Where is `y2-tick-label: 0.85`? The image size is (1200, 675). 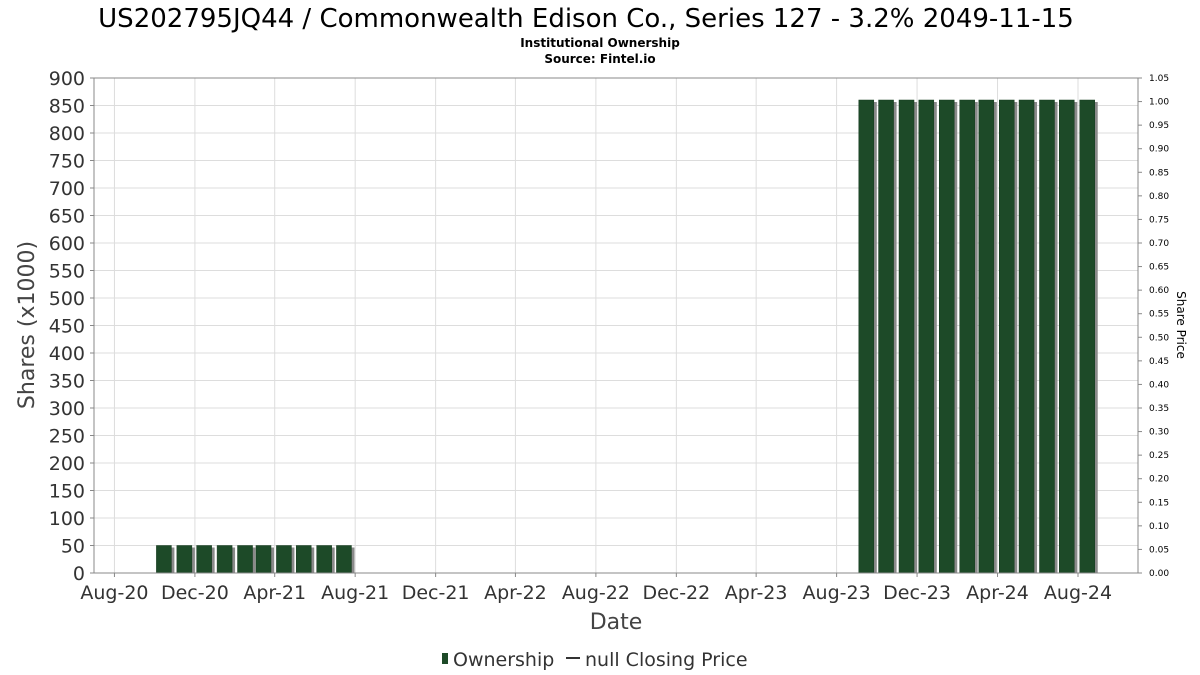
y2-tick-label: 0.85 is located at coordinates (1159, 173).